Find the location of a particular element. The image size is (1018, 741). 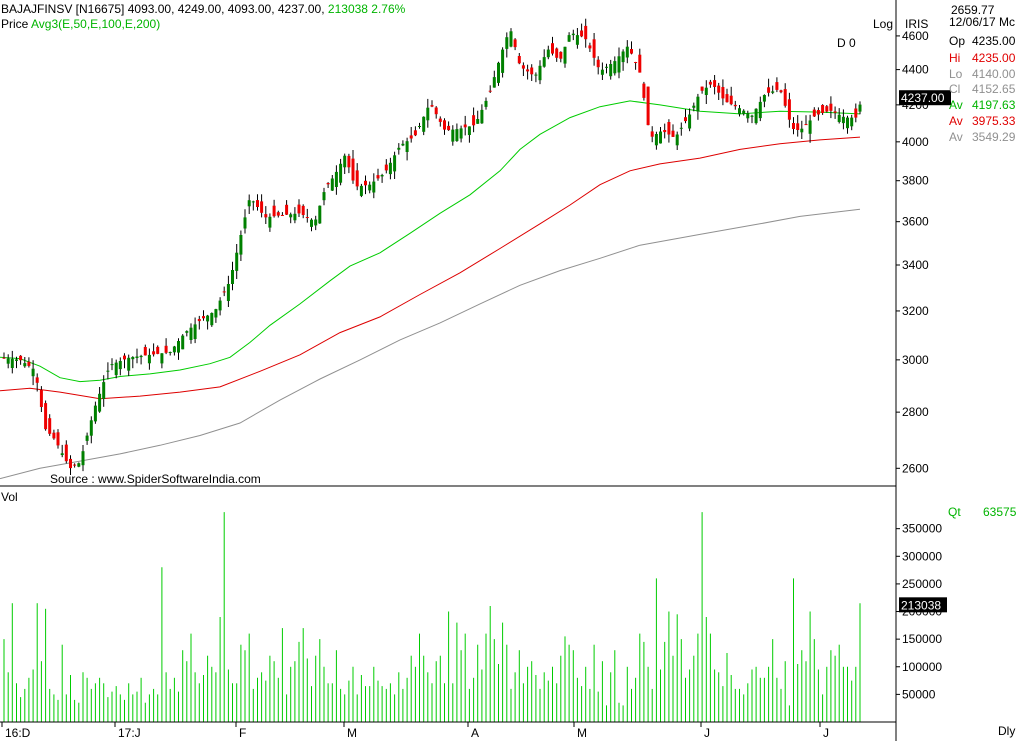

volume-tick-label: 100000 is located at coordinates (922, 667).